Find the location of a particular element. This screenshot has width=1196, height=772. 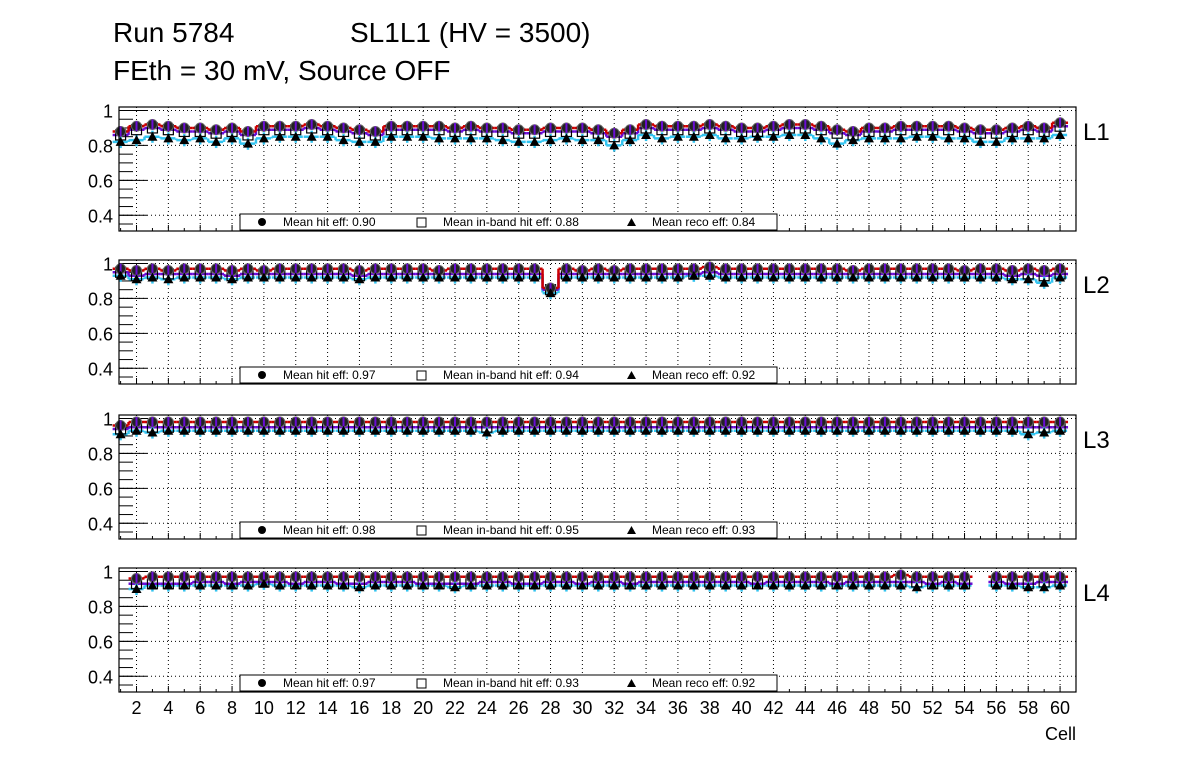

x-tick-label: 20 is located at coordinates (423, 708).